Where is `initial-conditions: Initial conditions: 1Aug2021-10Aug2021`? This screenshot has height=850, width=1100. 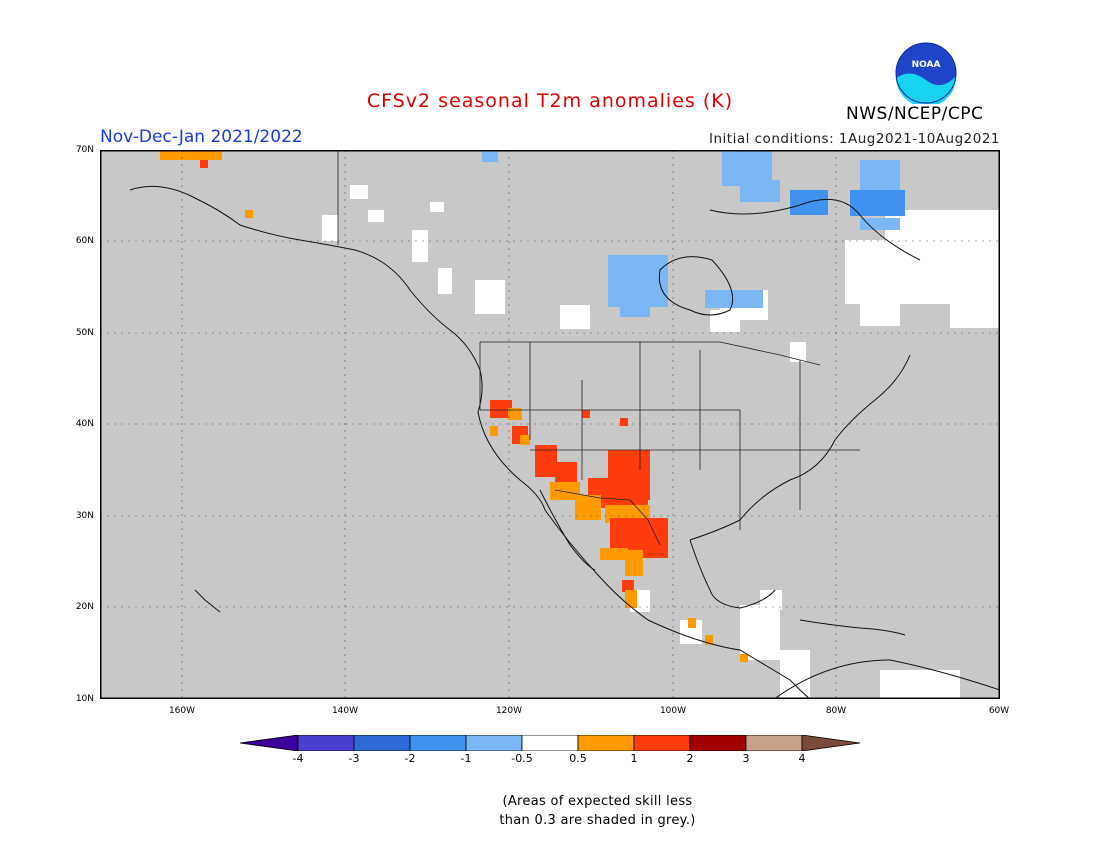
initial-conditions: Initial conditions: 1Aug2021-10Aug2021 is located at coordinates (854, 139).